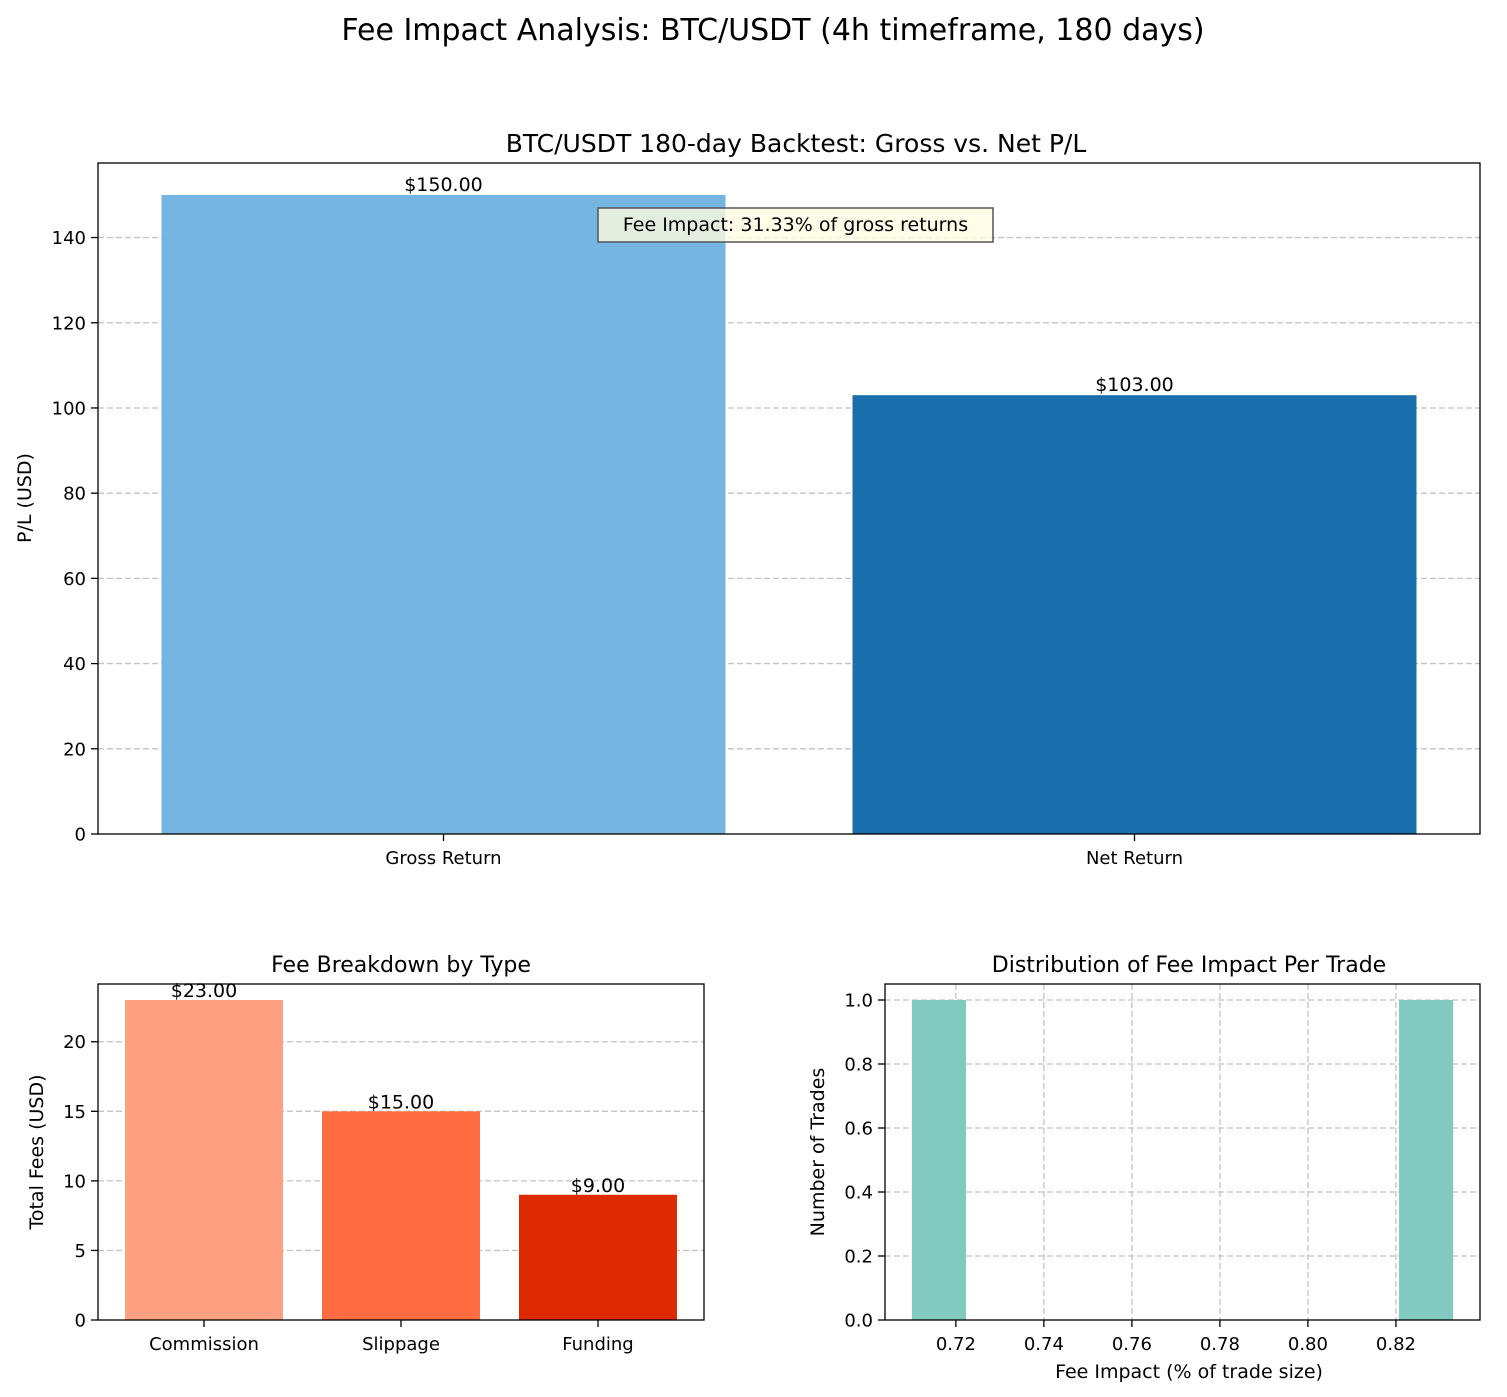 The width and height of the screenshot is (1507, 1397). Describe the element at coordinates (1182, 1160) in the screenshot. I see `fee-distribution-bars` at that location.